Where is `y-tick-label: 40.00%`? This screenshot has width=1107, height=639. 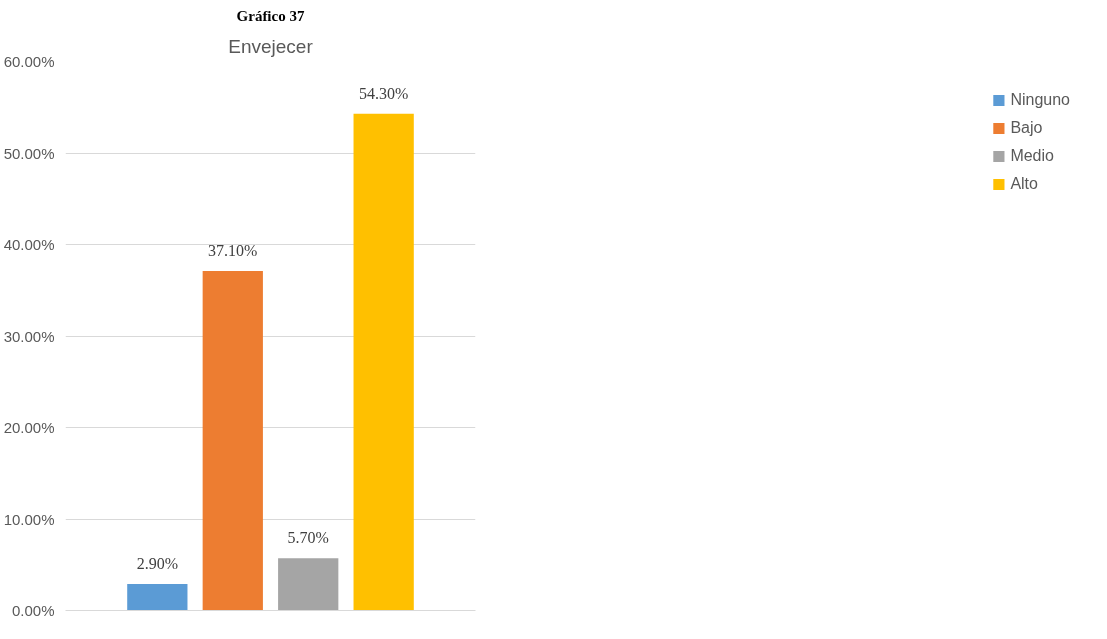
y-tick-label: 40.00% is located at coordinates (29, 244).